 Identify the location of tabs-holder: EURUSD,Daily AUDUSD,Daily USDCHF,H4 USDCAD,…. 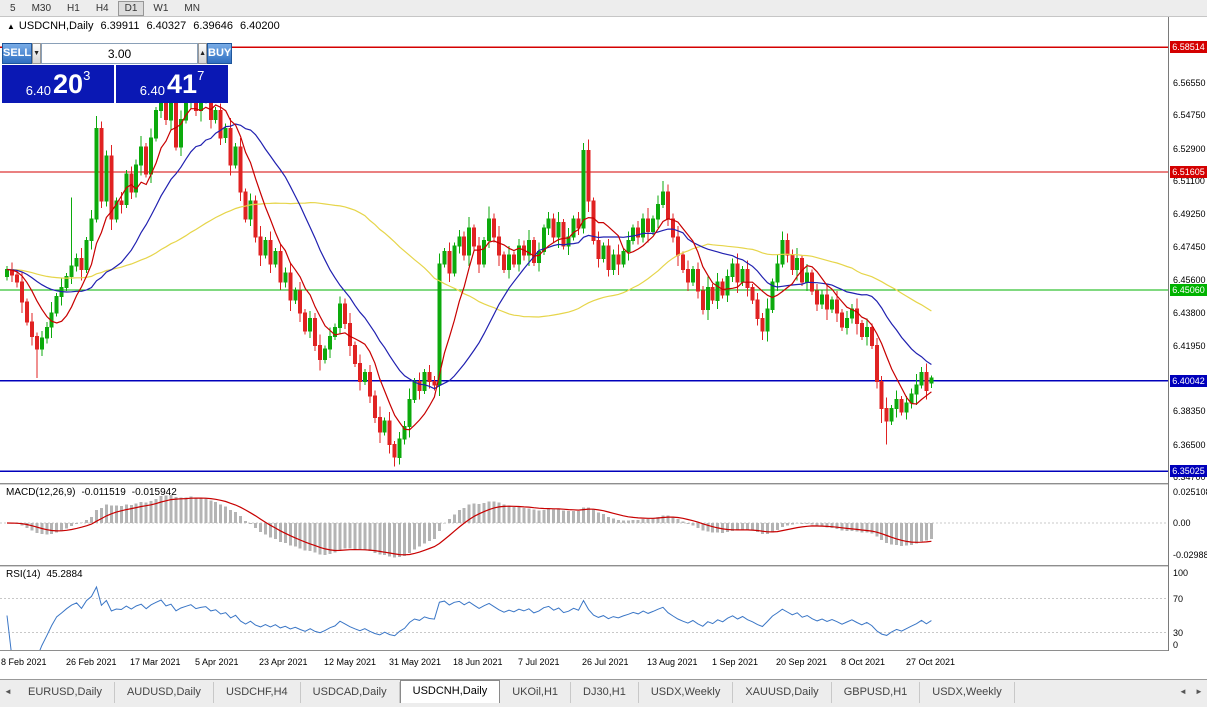
(515, 691).